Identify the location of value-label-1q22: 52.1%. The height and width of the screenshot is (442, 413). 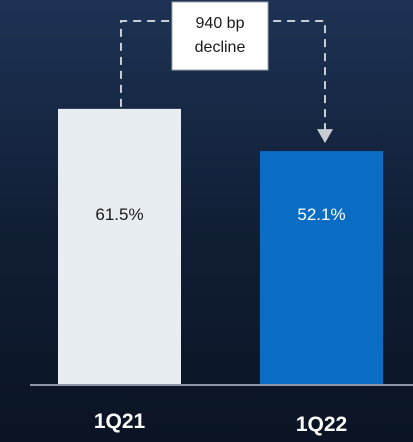
(321, 214).